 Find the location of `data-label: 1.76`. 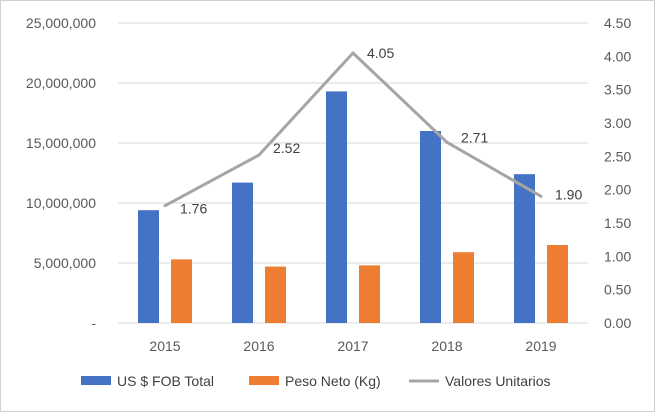

data-label: 1.76 is located at coordinates (193, 209).